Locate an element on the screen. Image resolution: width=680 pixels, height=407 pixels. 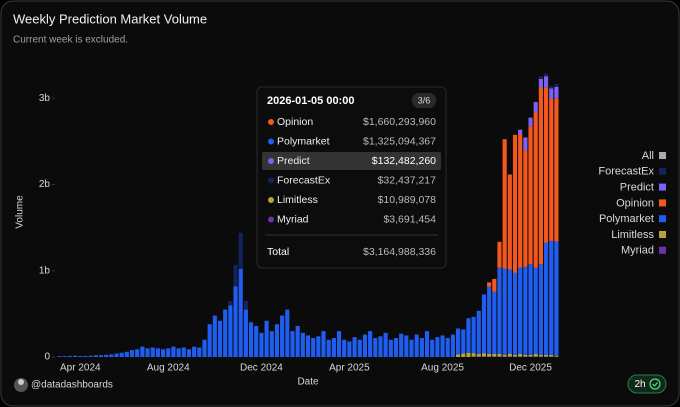
tooltip-page-badge is located at coordinates (424, 100).